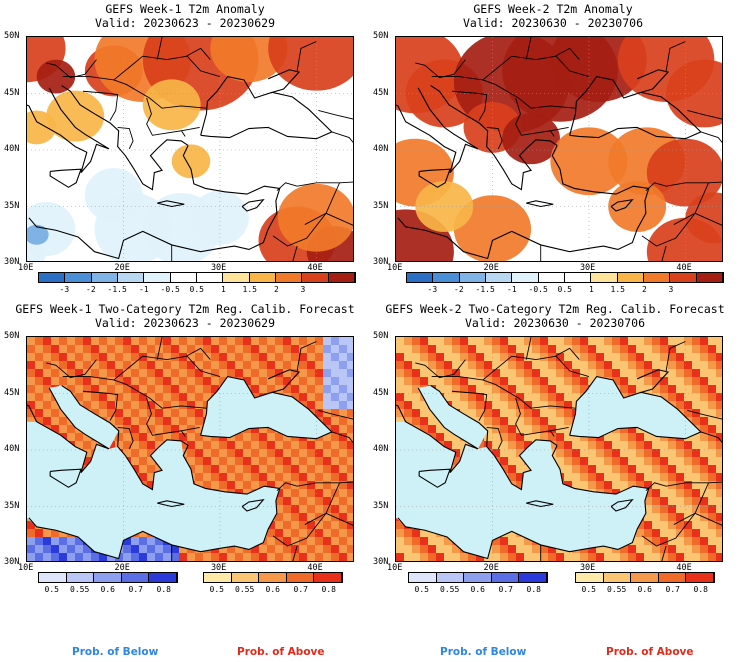 This screenshot has width=740, height=662. Describe the element at coordinates (12, 262) in the screenshot. I see `lat-tick-label: 30N` at that location.